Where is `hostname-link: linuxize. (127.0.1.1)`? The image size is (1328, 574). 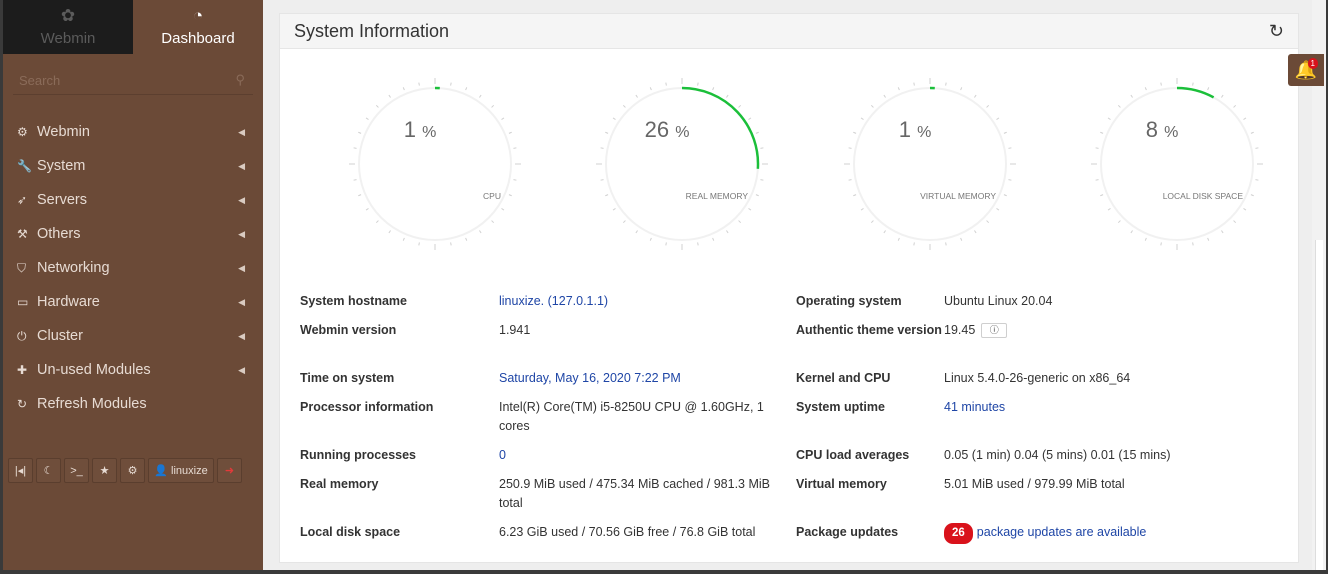 hostname-link: linuxize. (127.0.1.1) is located at coordinates (554, 301).